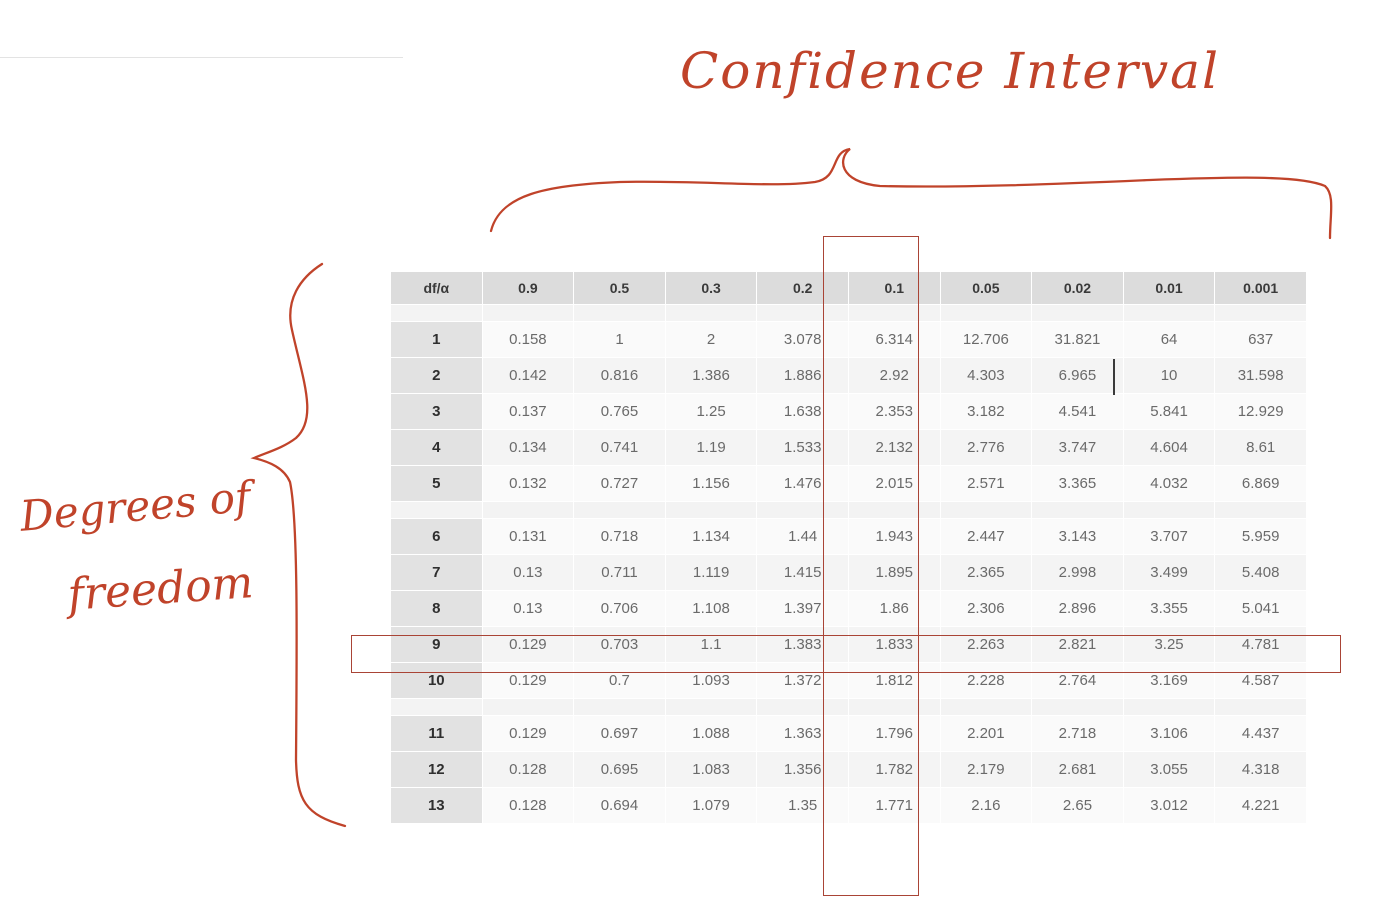 This screenshot has width=1400, height=919. I want to click on confidence-column-highlight, so click(871, 566).